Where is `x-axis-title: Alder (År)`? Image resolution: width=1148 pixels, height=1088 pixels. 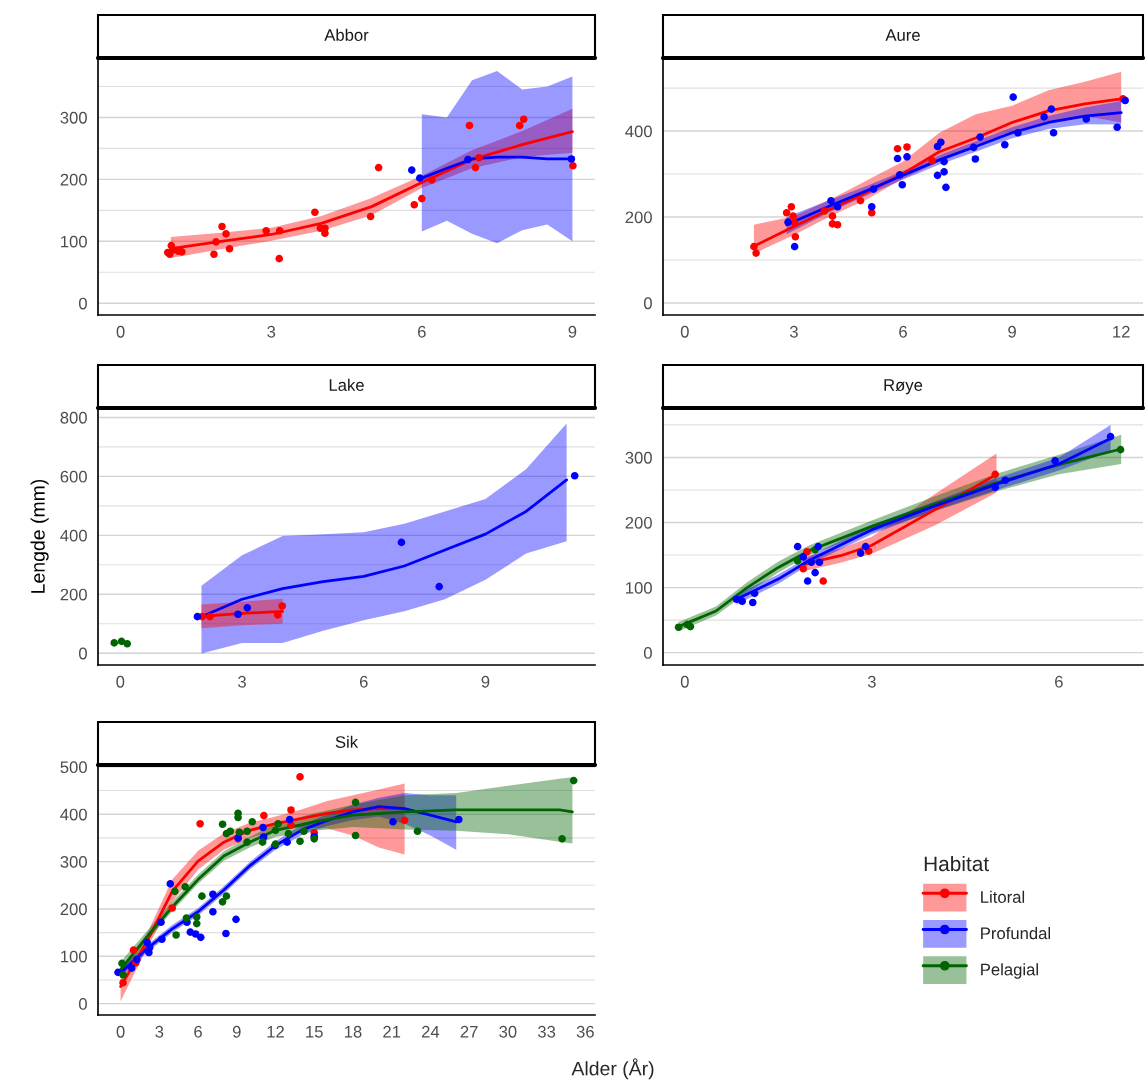
x-axis-title: Alder (År) is located at coordinates (612, 1069).